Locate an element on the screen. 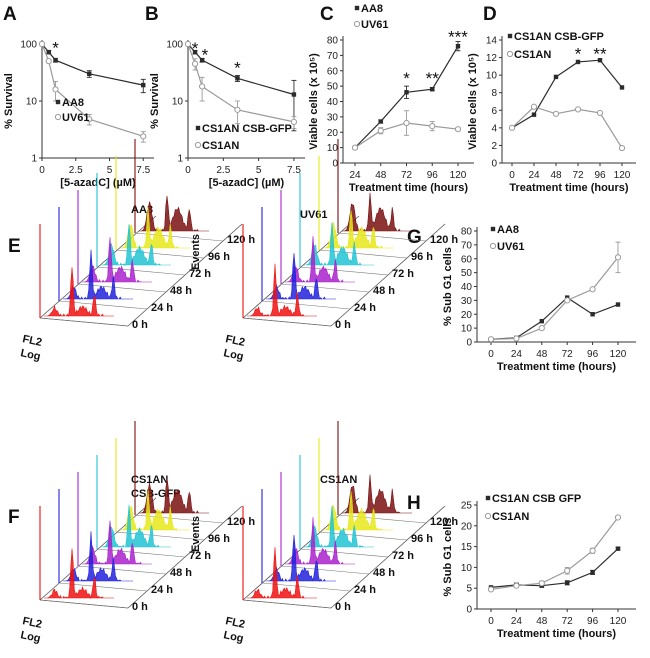  y-tick-label: 50 is located at coordinates (467, 273).